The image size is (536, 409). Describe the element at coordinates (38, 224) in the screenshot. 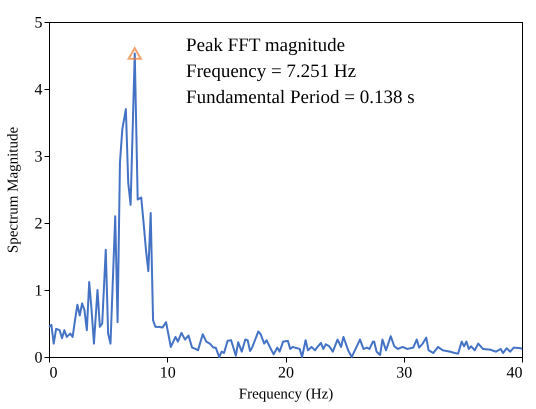

I see `y-tick-label: 2` at that location.